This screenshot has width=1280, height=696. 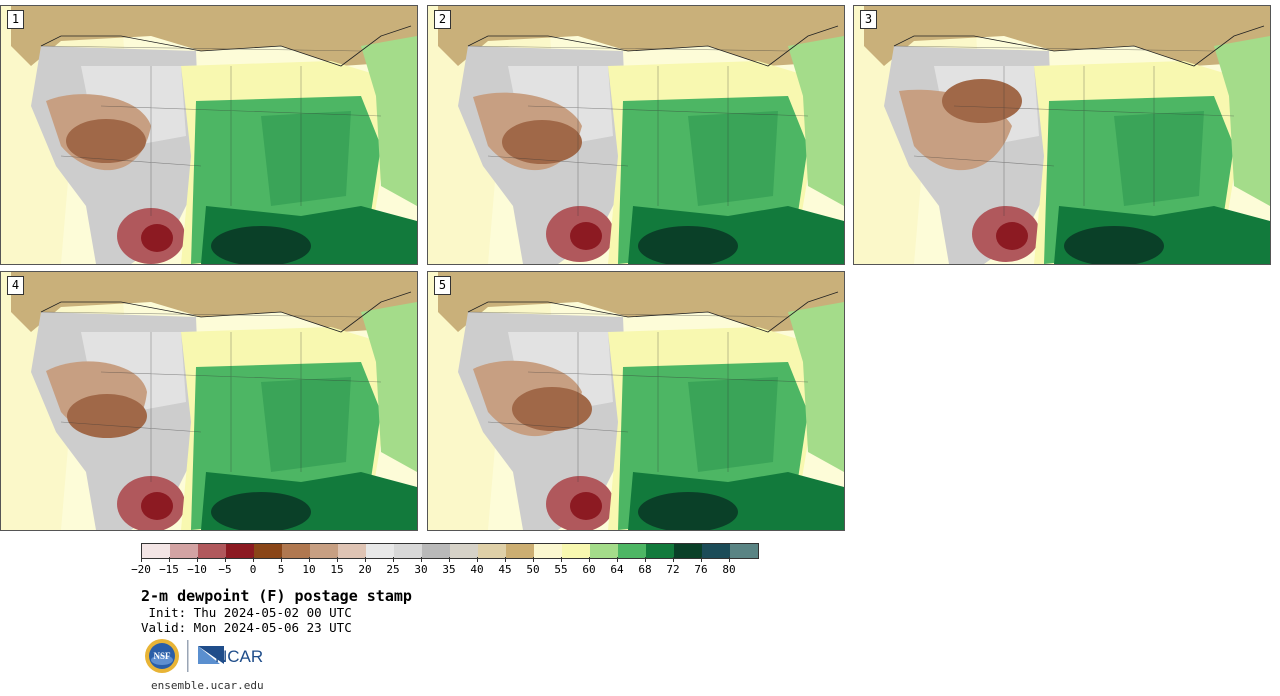 What do you see at coordinates (505, 569) in the screenshot?
I see `colorbar-tick-label: 45` at bounding box center [505, 569].